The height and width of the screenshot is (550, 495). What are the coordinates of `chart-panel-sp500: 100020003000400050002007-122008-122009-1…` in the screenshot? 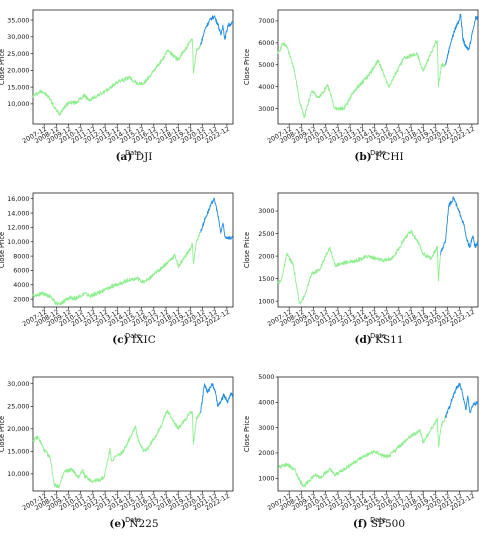 It's located at (361, 451).